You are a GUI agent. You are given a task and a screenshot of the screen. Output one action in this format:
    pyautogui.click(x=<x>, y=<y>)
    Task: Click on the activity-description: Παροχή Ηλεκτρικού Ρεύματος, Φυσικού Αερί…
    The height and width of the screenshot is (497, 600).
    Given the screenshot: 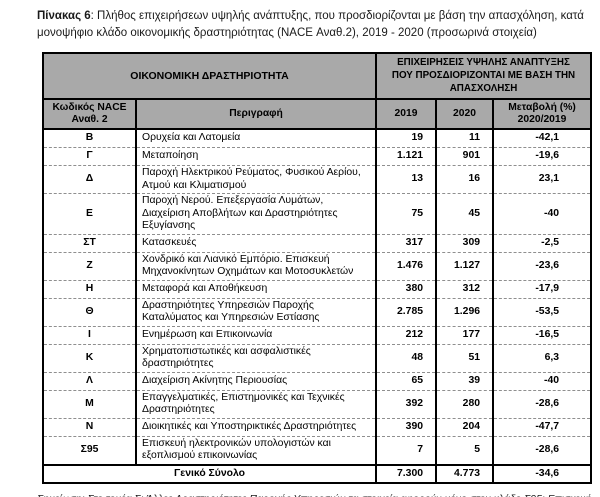 What is the action you would take?
    pyautogui.click(x=256, y=179)
    